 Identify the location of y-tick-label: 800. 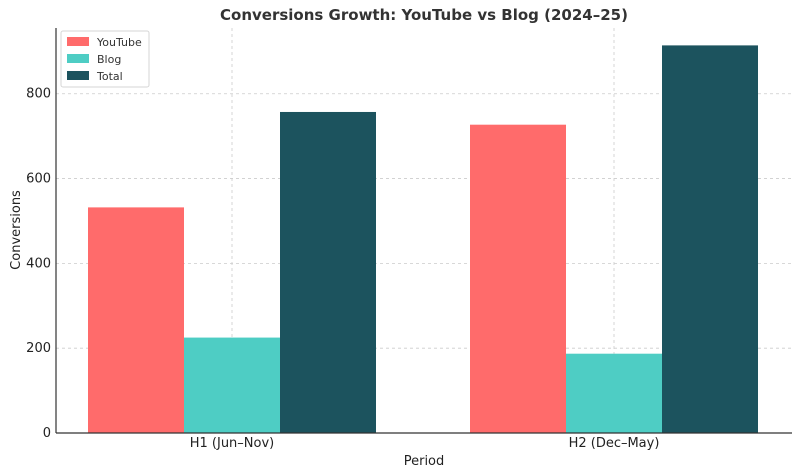
(38, 94).